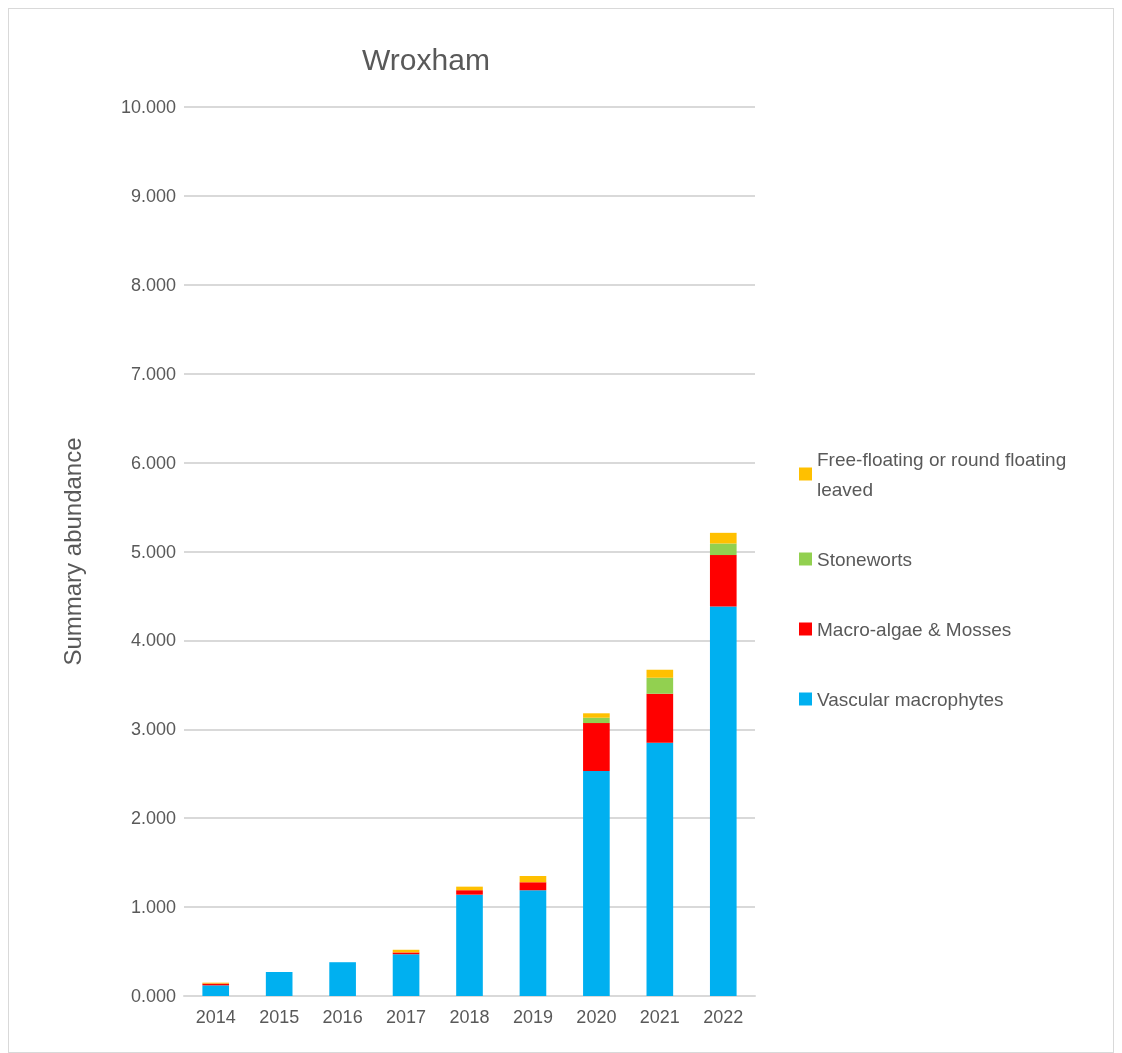 Image resolution: width=1122 pixels, height=1053 pixels. What do you see at coordinates (910, 699) in the screenshot?
I see `legend-label: Vascular macrophytes` at bounding box center [910, 699].